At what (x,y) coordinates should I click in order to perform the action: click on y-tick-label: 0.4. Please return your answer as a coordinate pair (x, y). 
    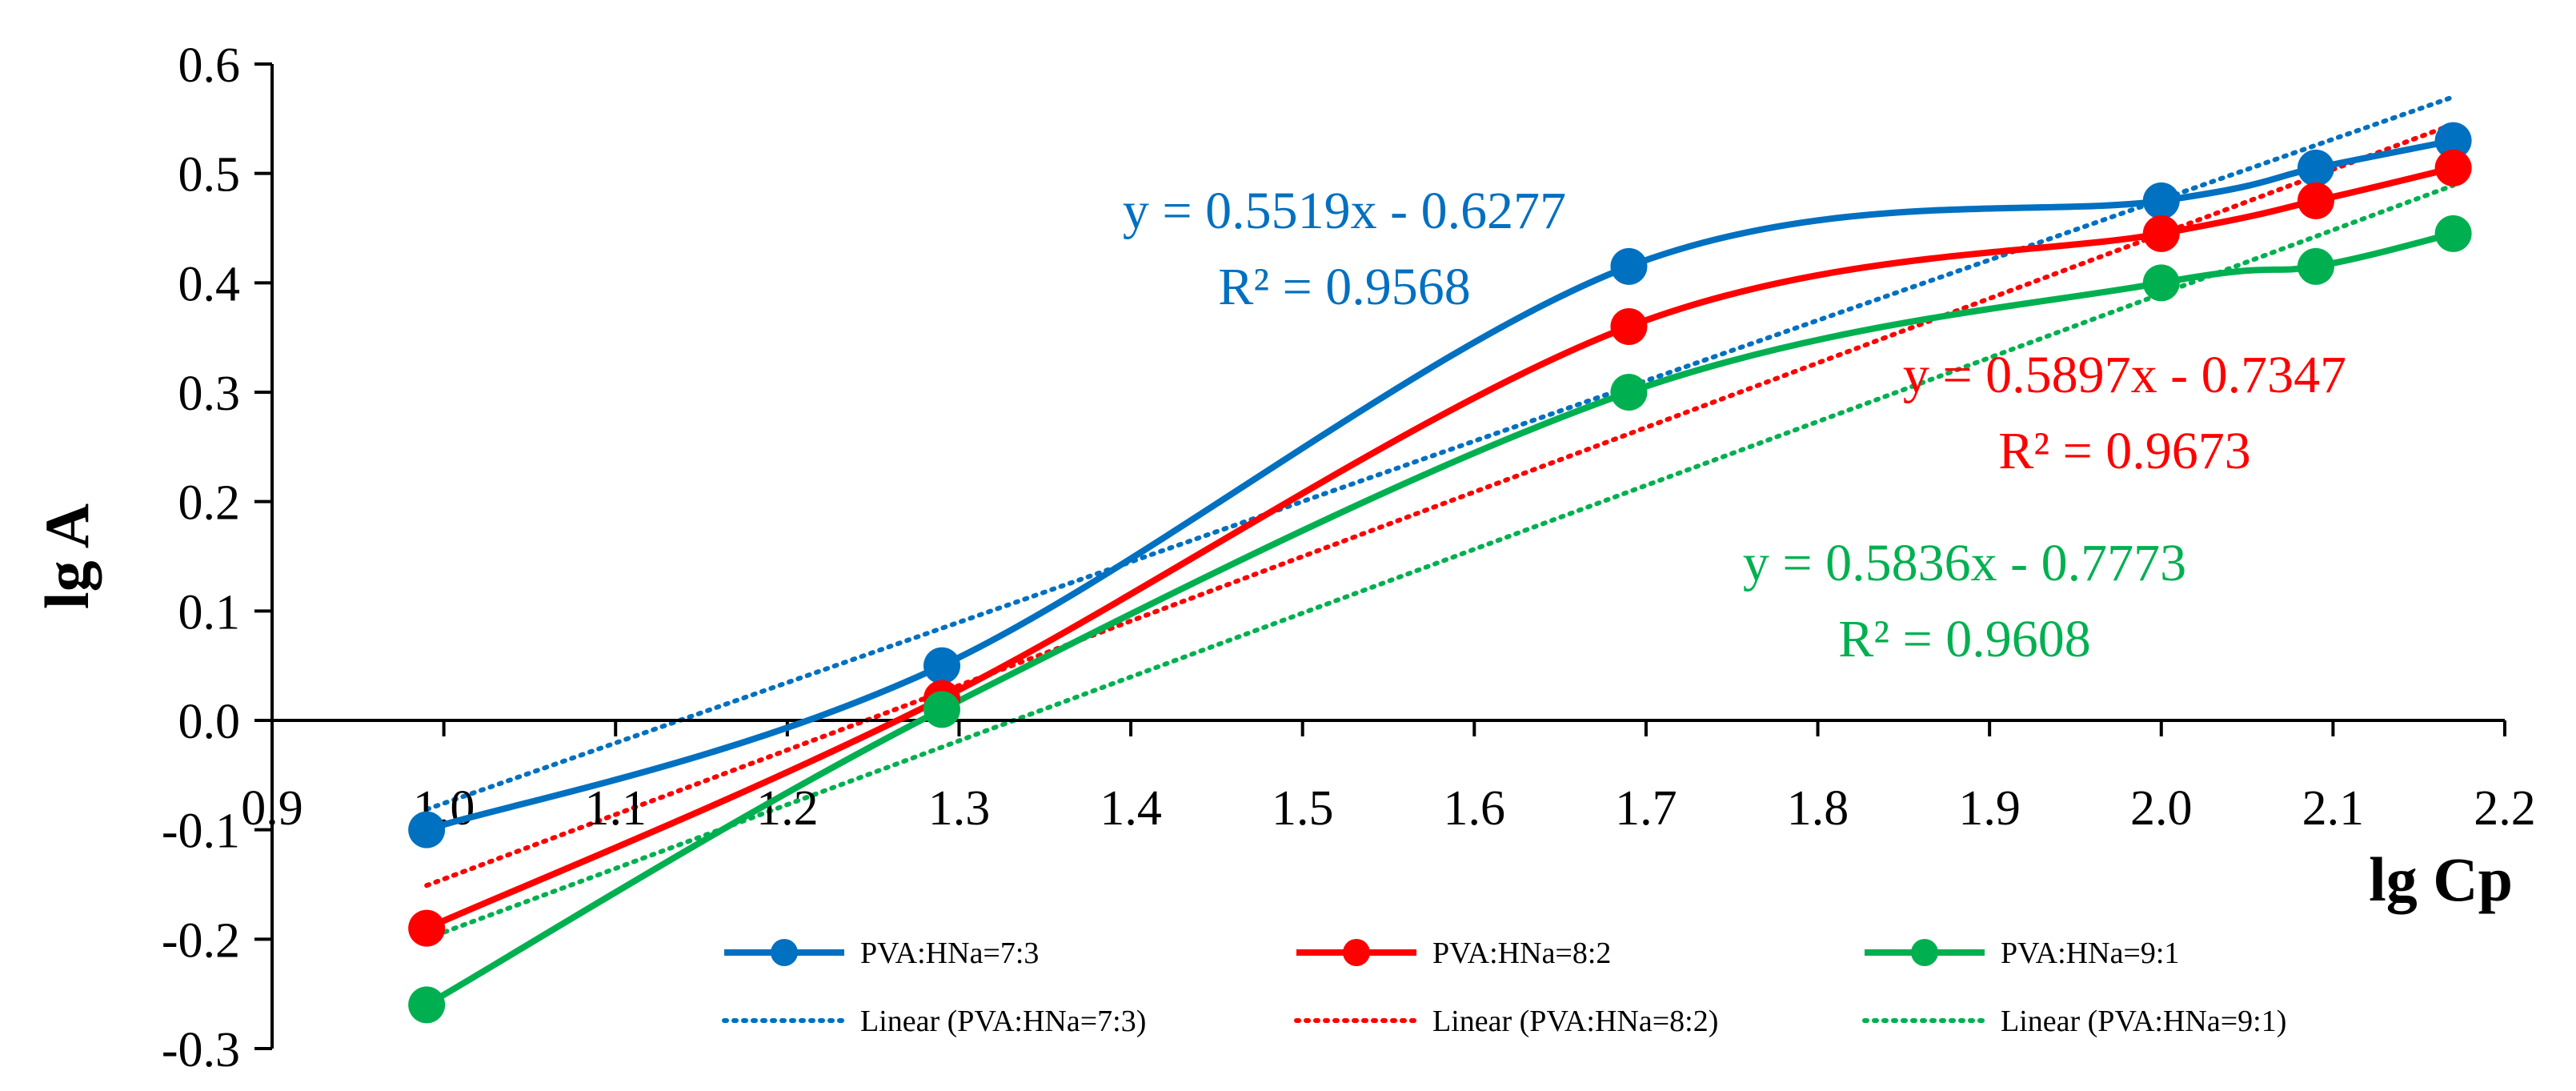
    Looking at the image, I should click on (209, 284).